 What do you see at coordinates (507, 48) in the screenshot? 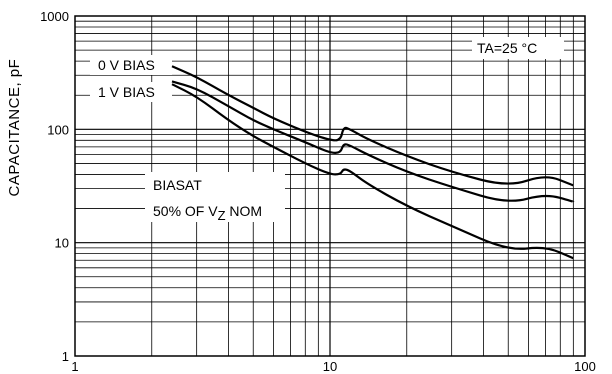
I see `label-temperature: TA=25 °C` at bounding box center [507, 48].